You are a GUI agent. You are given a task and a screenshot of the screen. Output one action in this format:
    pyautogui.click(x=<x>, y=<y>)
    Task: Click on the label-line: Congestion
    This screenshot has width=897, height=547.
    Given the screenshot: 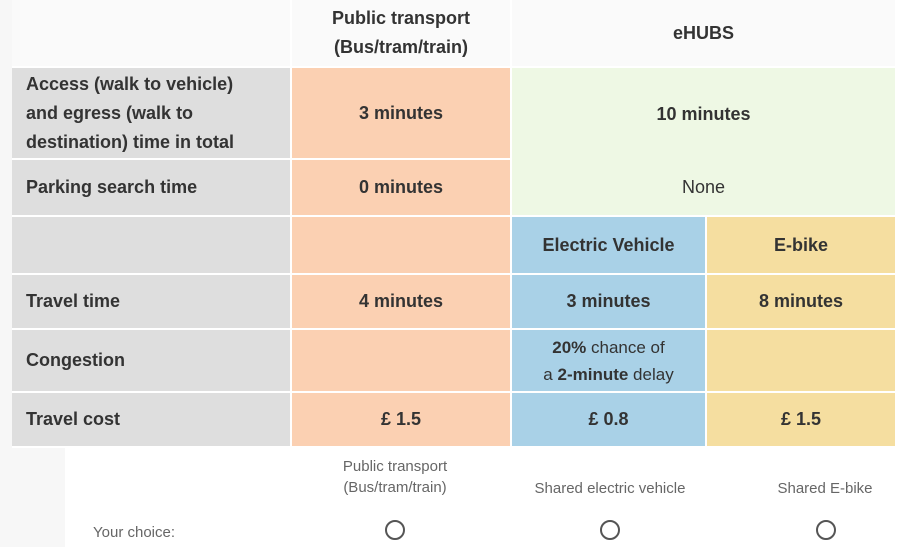 What is the action you would take?
    pyautogui.click(x=75, y=360)
    